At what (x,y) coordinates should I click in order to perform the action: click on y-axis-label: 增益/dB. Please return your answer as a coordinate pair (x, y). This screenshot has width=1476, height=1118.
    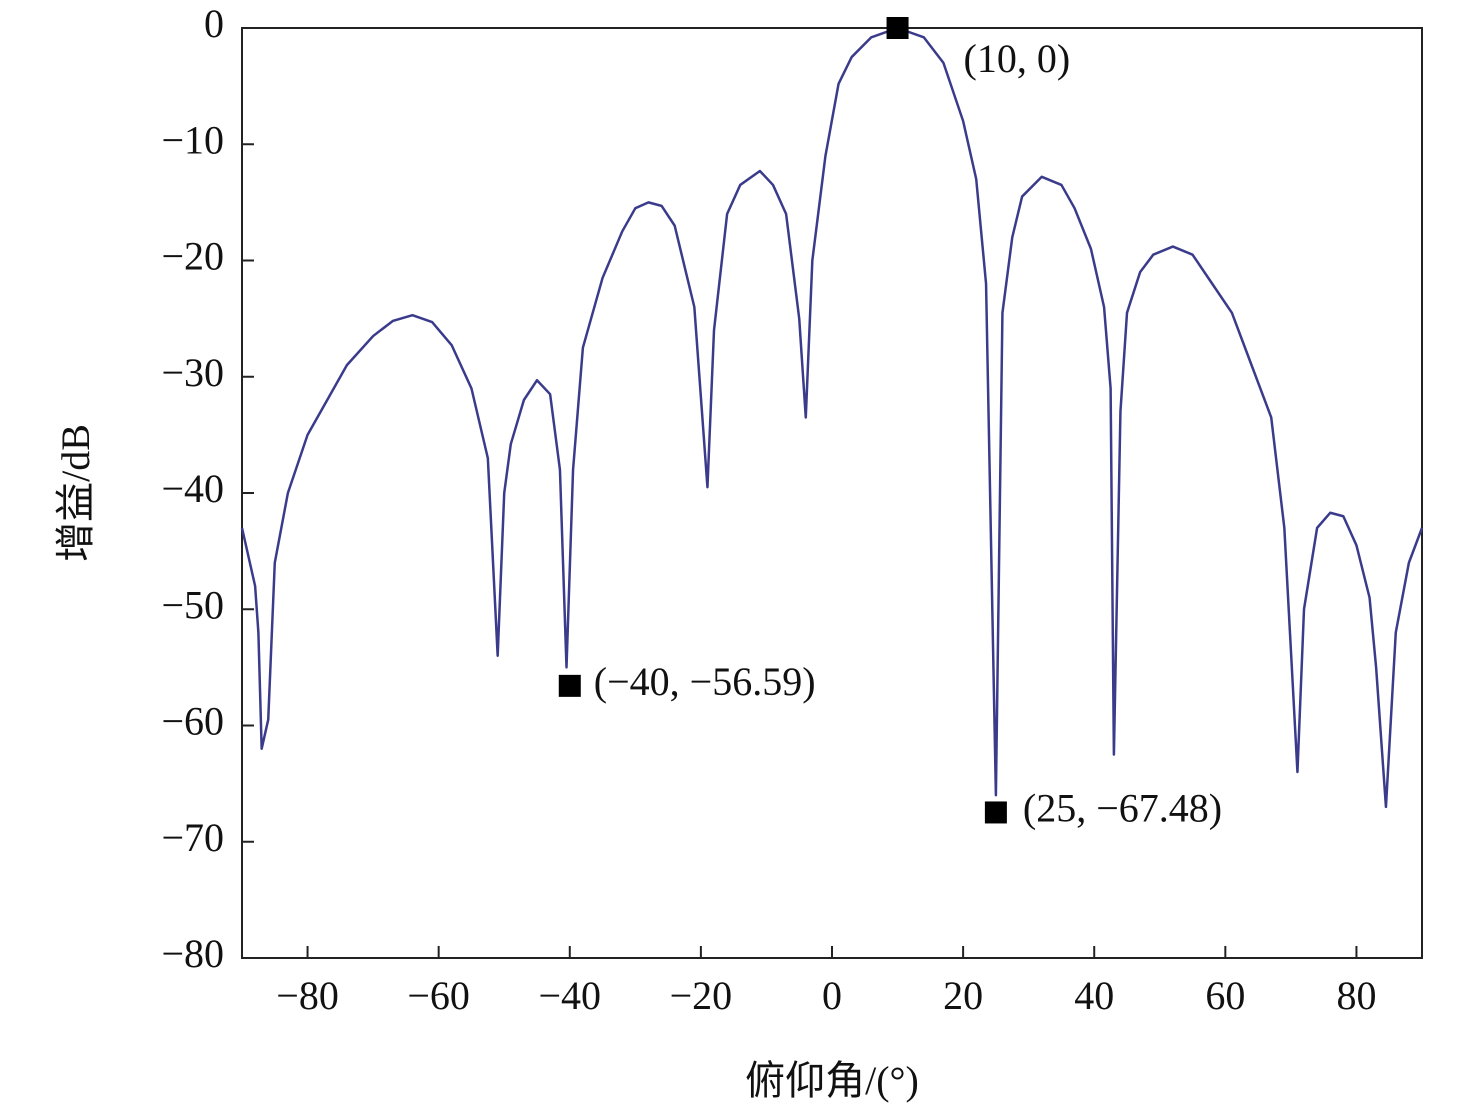
    Looking at the image, I should click on (75, 493).